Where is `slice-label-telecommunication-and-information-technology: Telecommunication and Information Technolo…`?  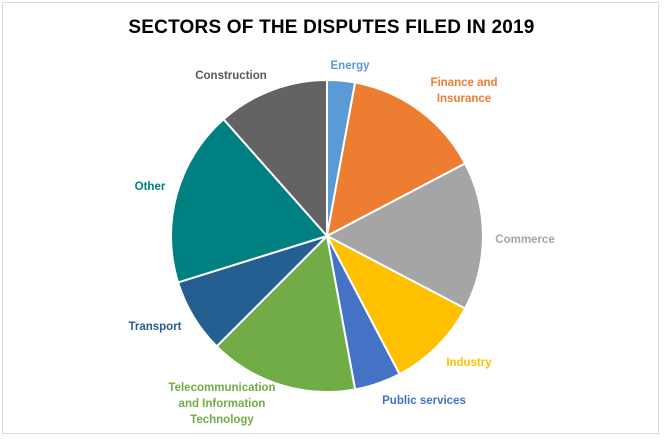 slice-label-telecommunication-and-information-technology: Telecommunication and Information Technolo… is located at coordinates (221, 404).